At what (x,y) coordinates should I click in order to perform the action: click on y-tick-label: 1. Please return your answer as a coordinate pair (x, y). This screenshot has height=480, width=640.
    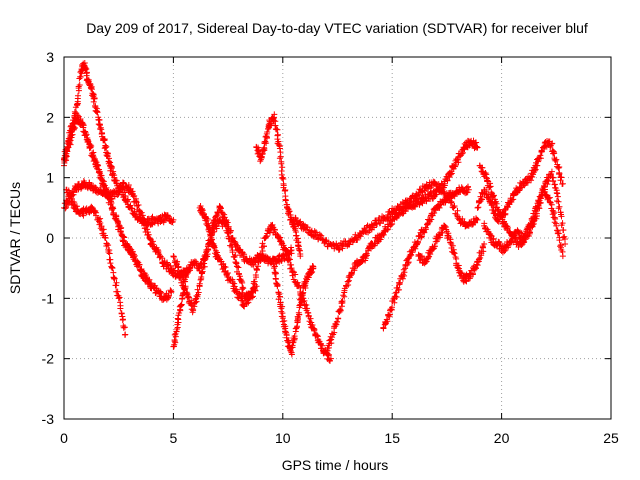
    Looking at the image, I should click on (50, 178).